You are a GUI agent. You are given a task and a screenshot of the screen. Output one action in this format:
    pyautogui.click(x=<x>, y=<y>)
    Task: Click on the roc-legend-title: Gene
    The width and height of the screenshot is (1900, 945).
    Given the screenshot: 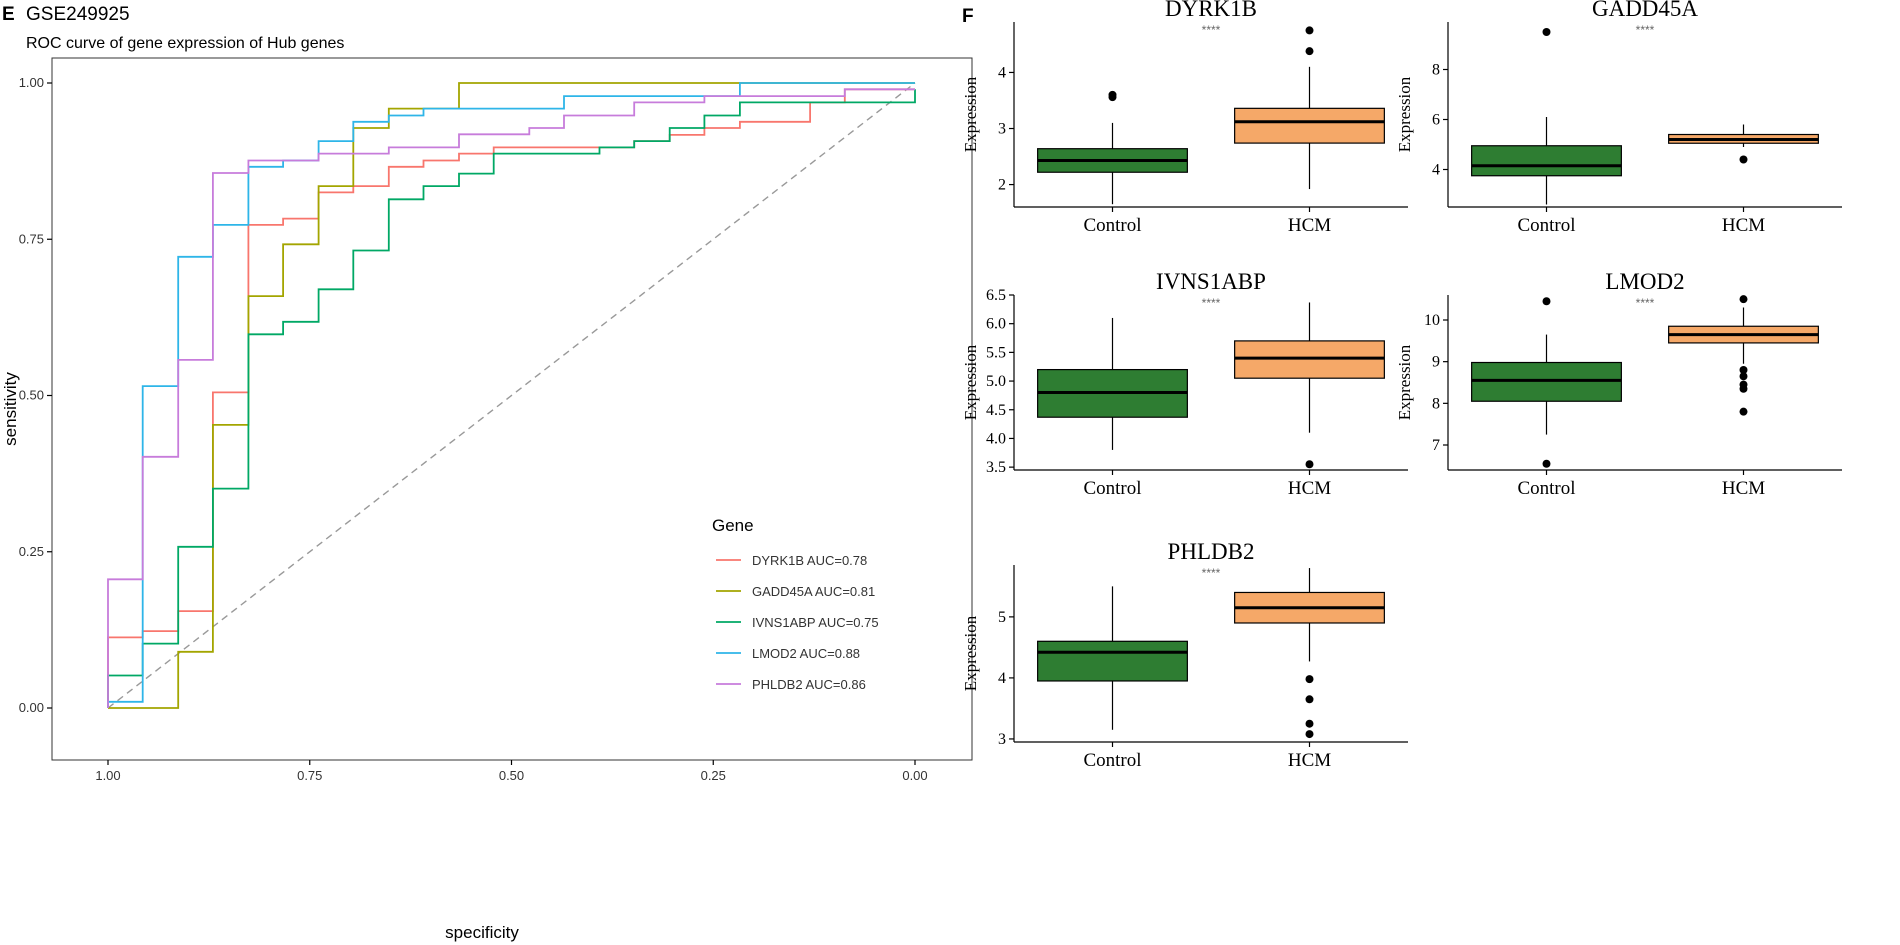 What is the action you would take?
    pyautogui.click(x=733, y=525)
    